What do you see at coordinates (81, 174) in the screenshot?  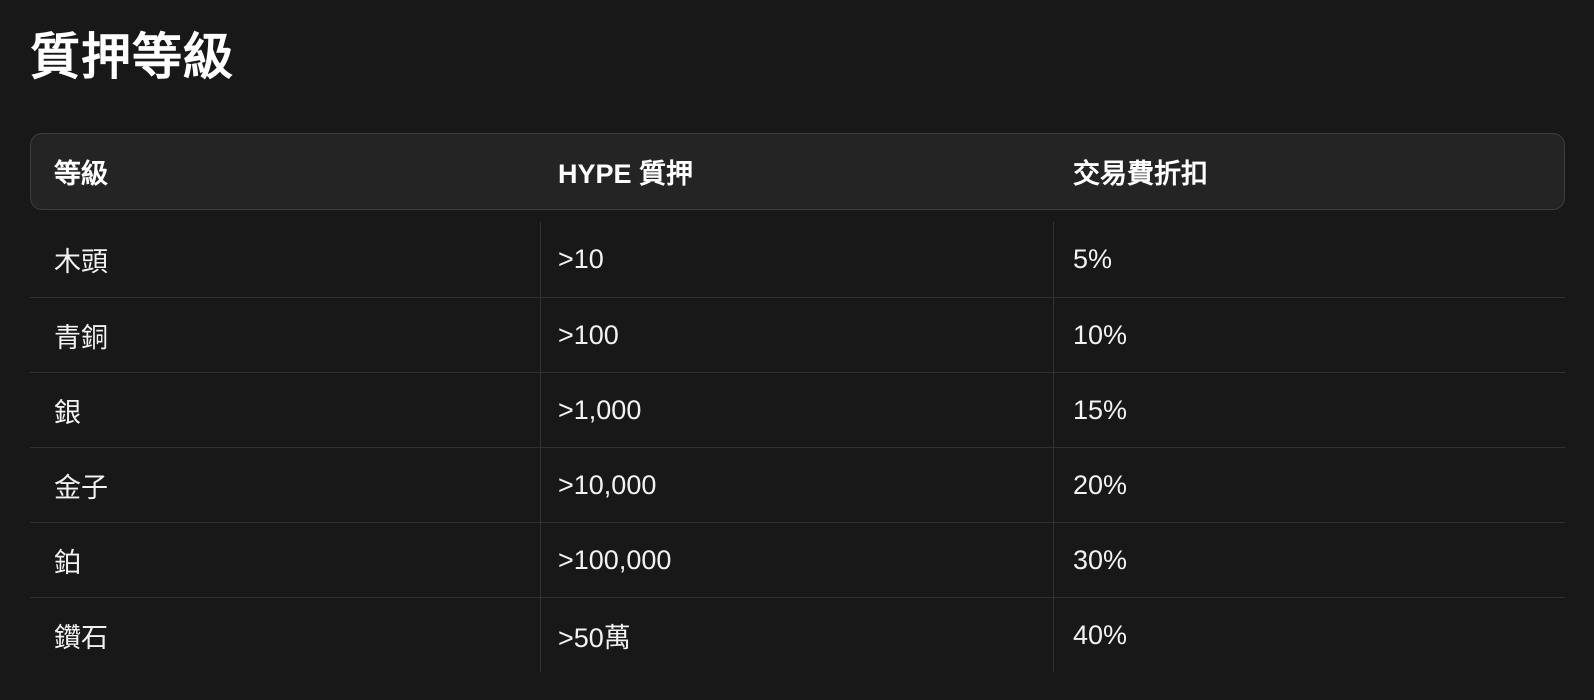 I see `column-header-tier: 等級` at bounding box center [81, 174].